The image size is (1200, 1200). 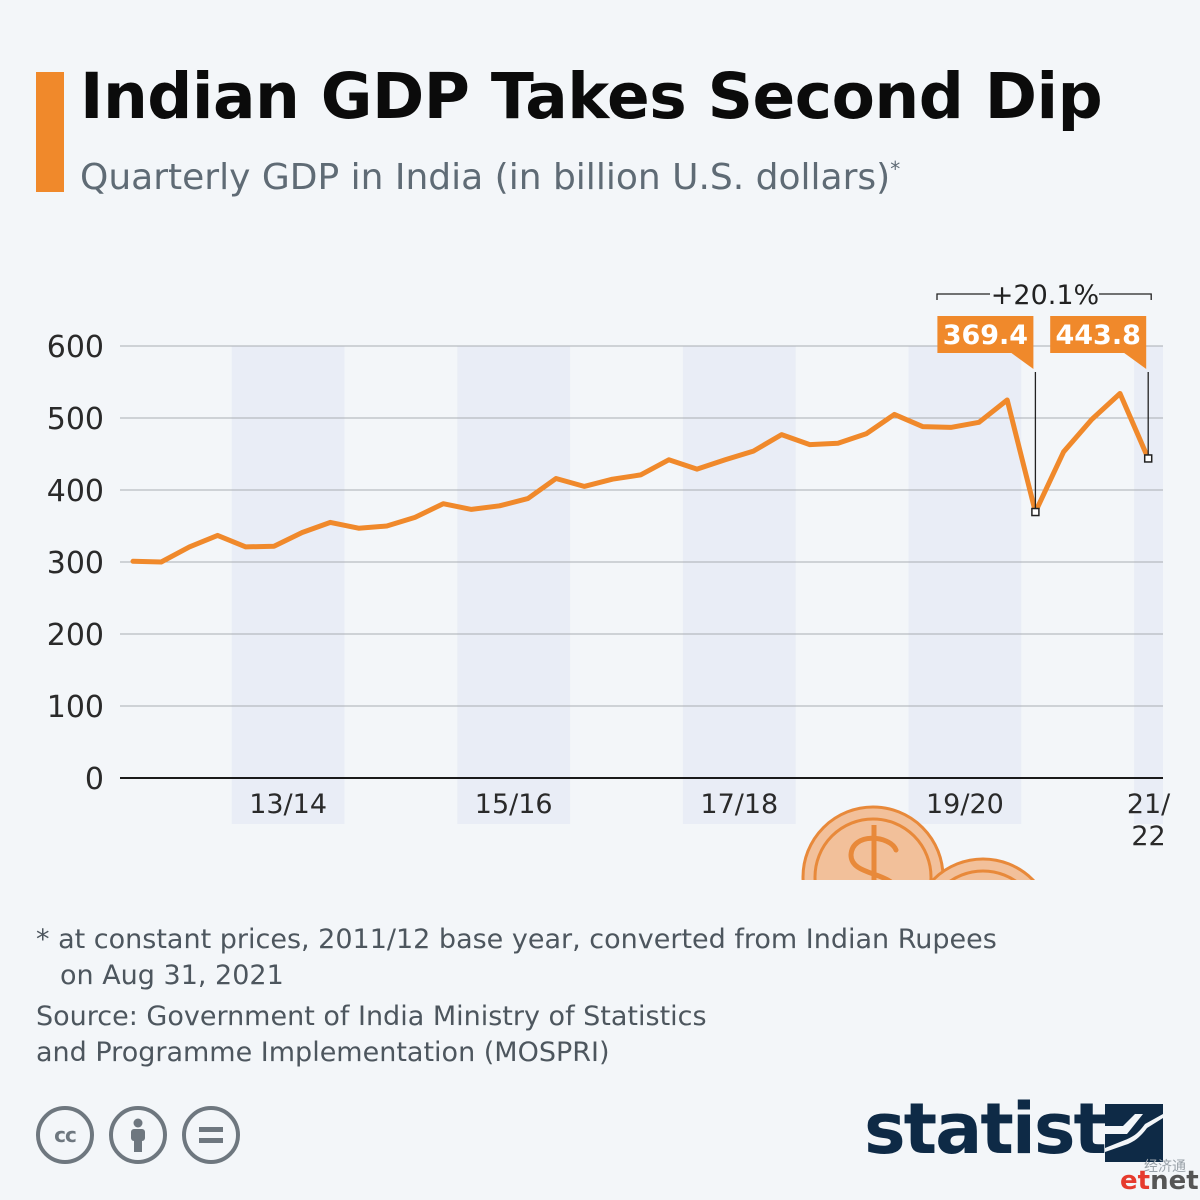 I want to click on x-tick-label-line: 21/, so click(x=1149, y=804).